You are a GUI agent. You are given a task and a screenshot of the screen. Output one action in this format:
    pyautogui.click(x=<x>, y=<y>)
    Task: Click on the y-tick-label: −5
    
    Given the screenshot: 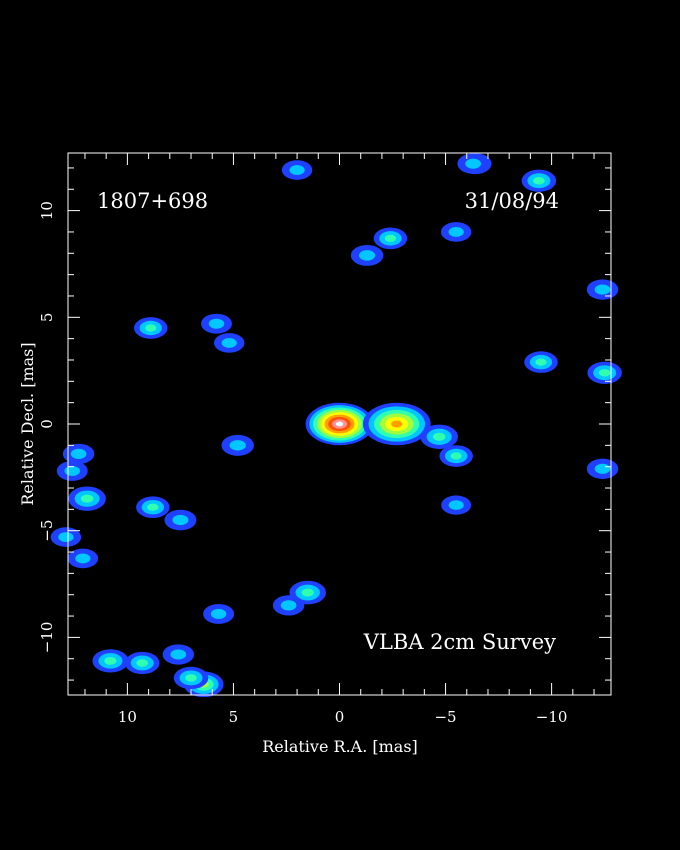 What is the action you would take?
    pyautogui.click(x=47, y=531)
    